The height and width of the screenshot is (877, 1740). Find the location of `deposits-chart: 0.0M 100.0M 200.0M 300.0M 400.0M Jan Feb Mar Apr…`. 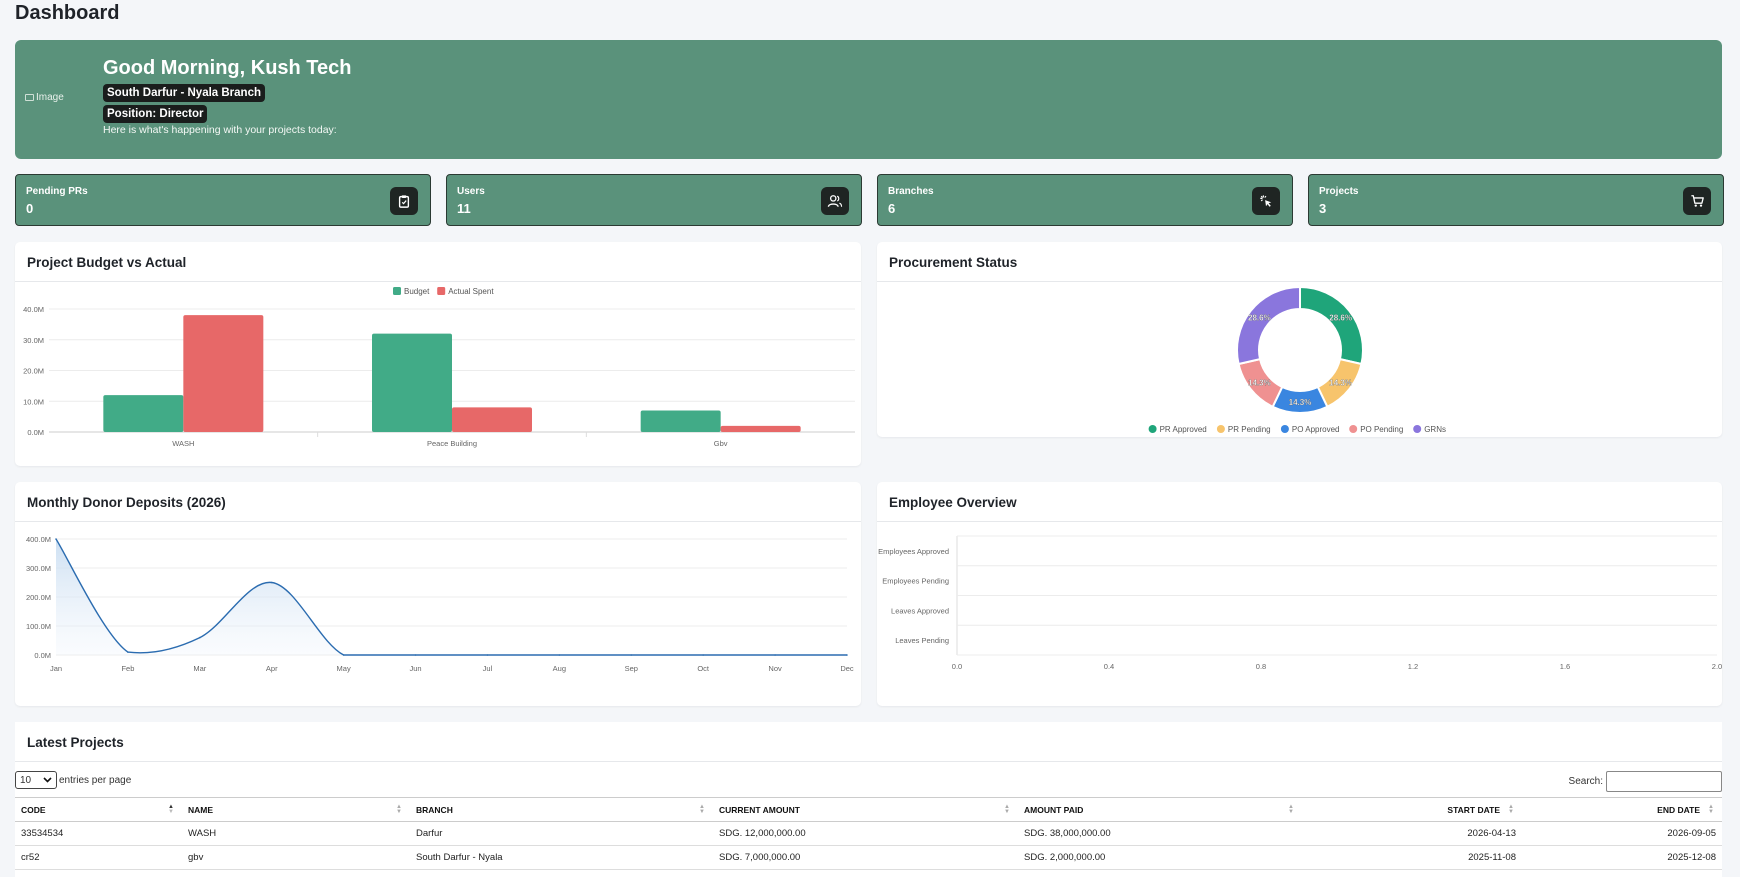

deposits-chart: 0.0M 100.0M 200.0M 300.0M 400.0M Jan Feb Mar Apr… is located at coordinates (440, 604).